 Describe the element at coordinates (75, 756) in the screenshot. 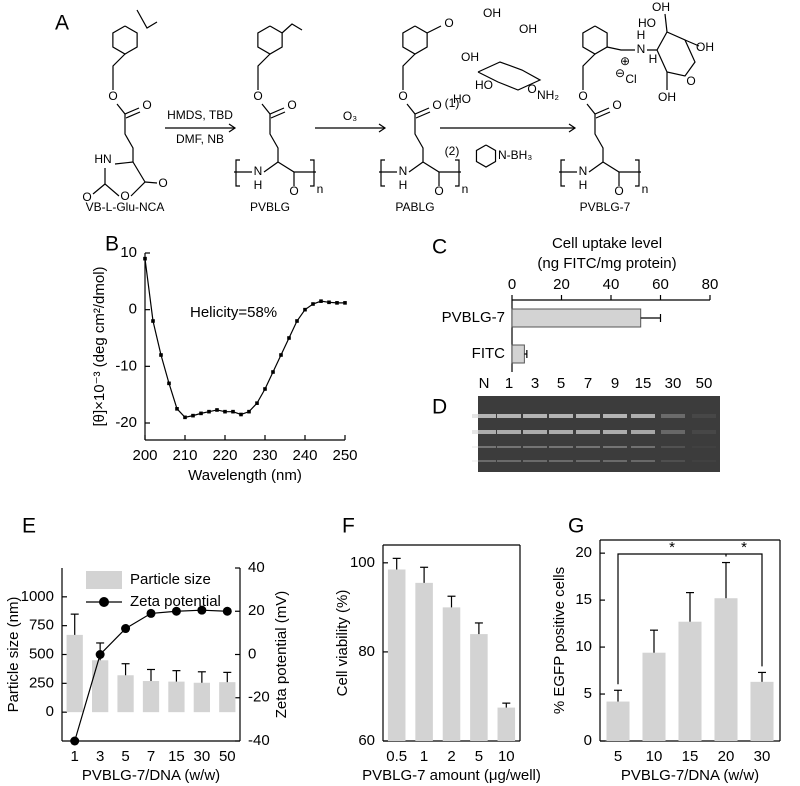

I see `x-tick-label: 1` at that location.